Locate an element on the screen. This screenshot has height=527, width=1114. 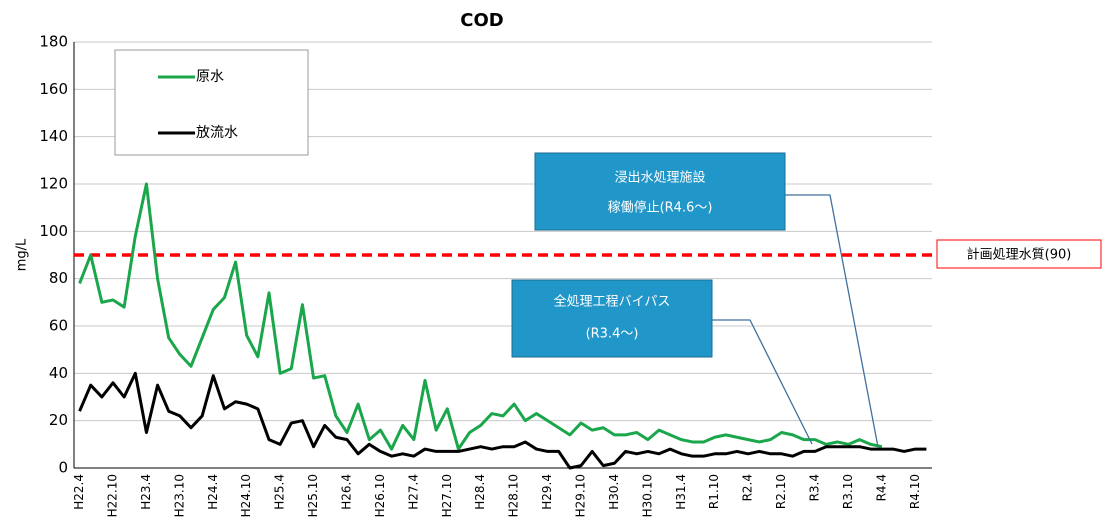
reference-label-box is located at coordinates (1019, 254).